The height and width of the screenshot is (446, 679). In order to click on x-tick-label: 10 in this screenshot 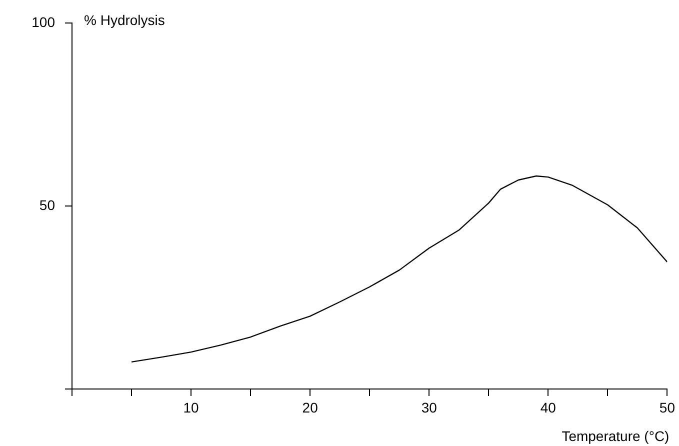, I will do `click(191, 407)`.